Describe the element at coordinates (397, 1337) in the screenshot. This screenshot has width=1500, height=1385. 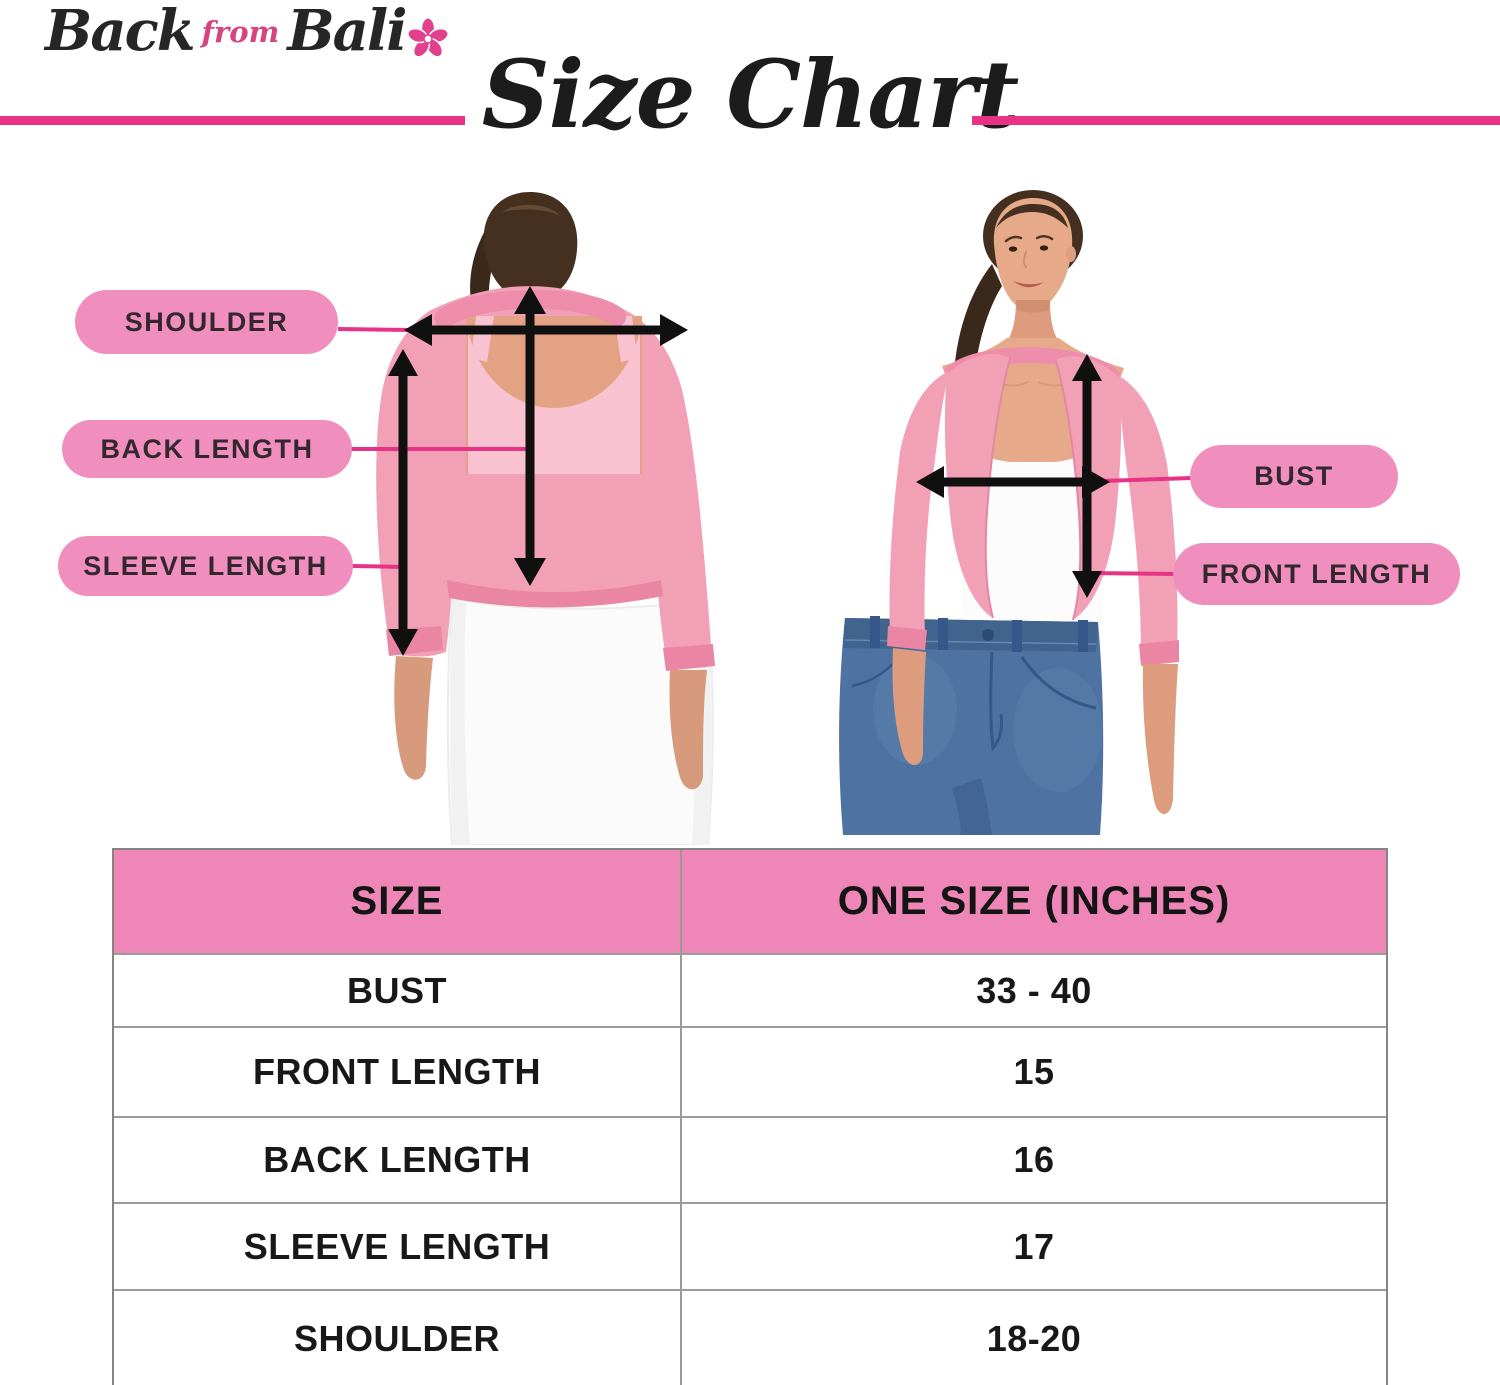
I see `table-row-label: SHOULDER` at that location.